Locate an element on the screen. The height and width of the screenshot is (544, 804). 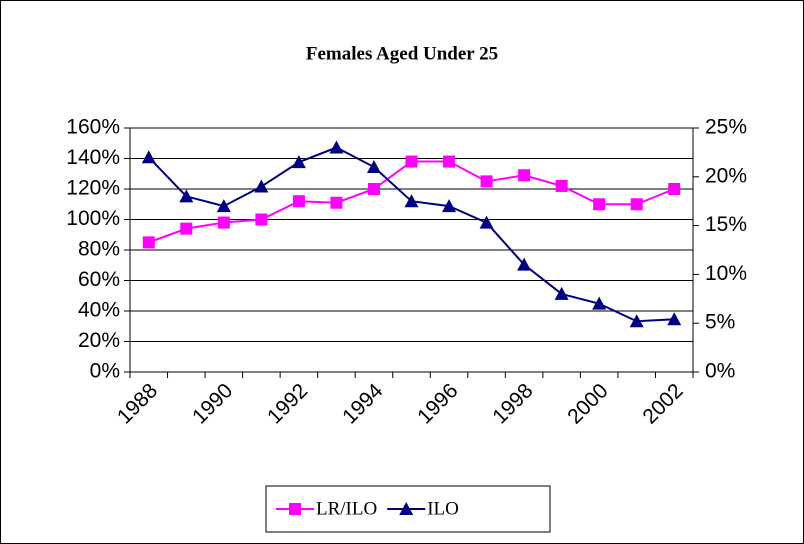
y-tick-label: 100% is located at coordinates (93, 218).